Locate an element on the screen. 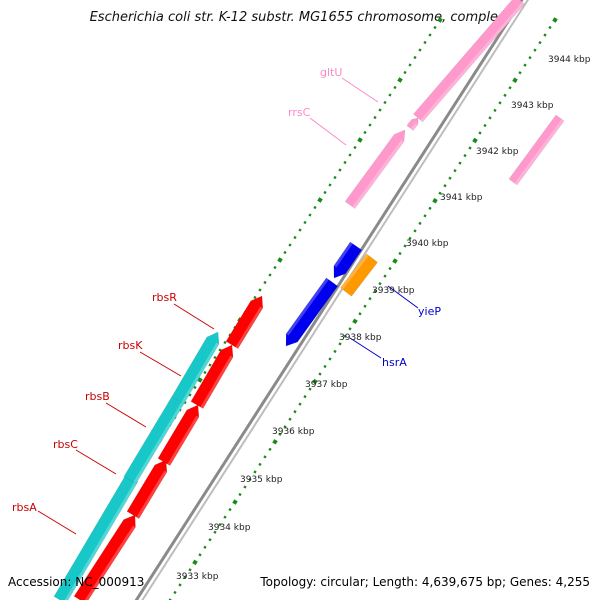  kbp-label: 3935 kbp is located at coordinates (261, 480).